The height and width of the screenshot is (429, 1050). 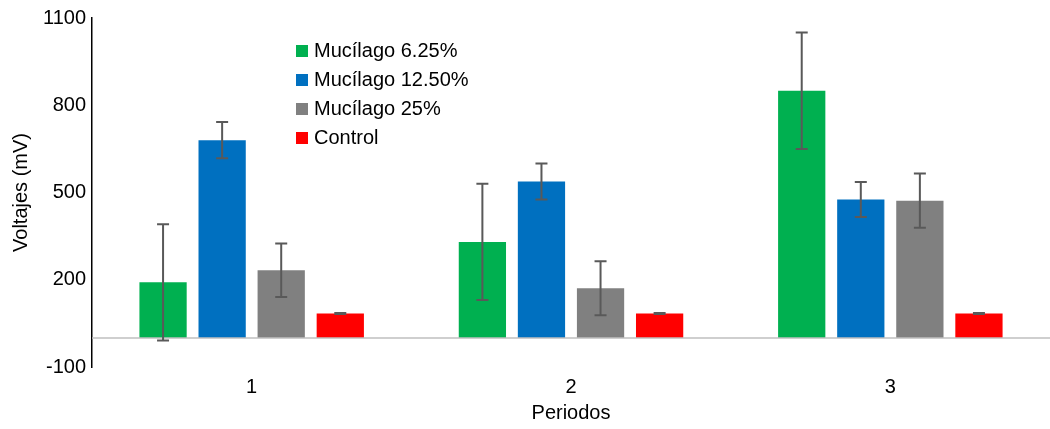 I want to click on legend-label: Mucílago 25%, so click(x=377, y=108).